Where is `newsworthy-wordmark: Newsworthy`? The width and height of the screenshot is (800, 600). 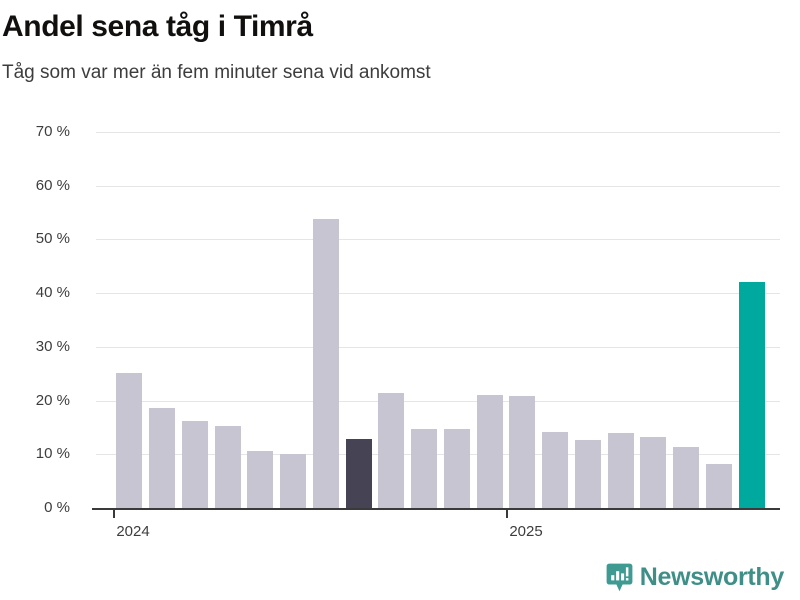
newsworthy-wordmark: Newsworthy is located at coordinates (712, 577).